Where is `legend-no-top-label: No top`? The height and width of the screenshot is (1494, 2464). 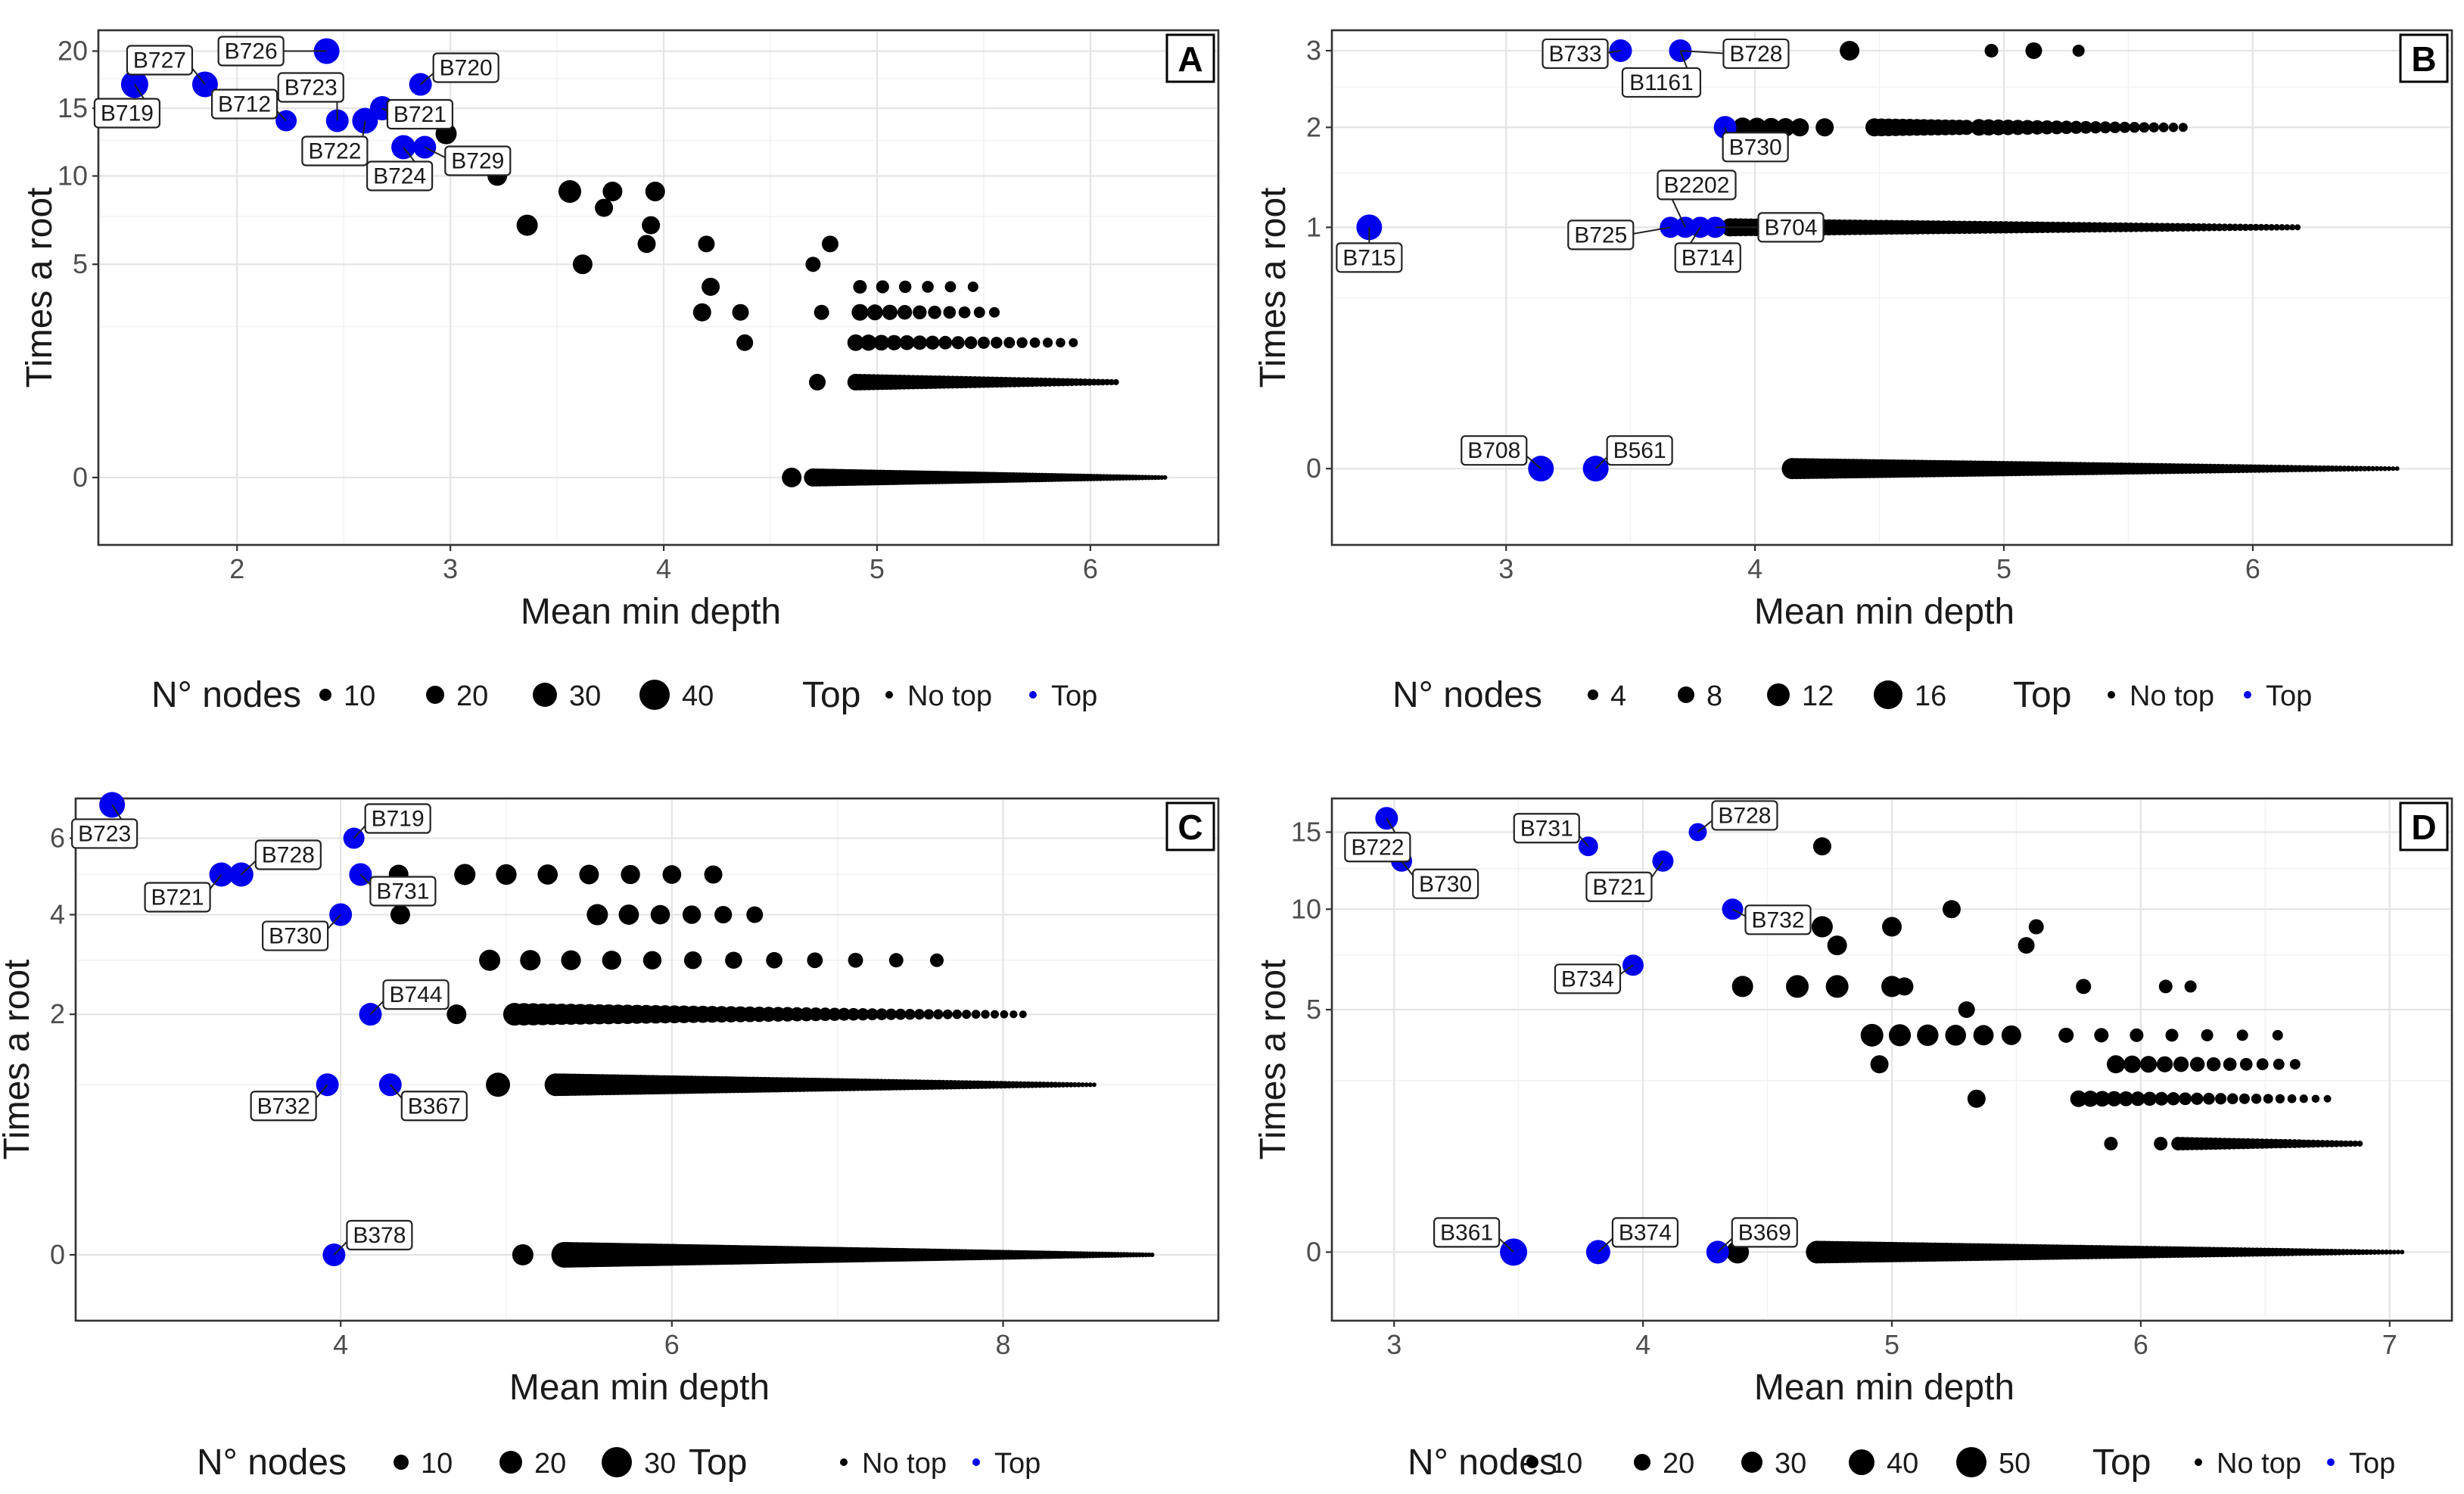
legend-no-top-label: No top is located at coordinates (905, 1464).